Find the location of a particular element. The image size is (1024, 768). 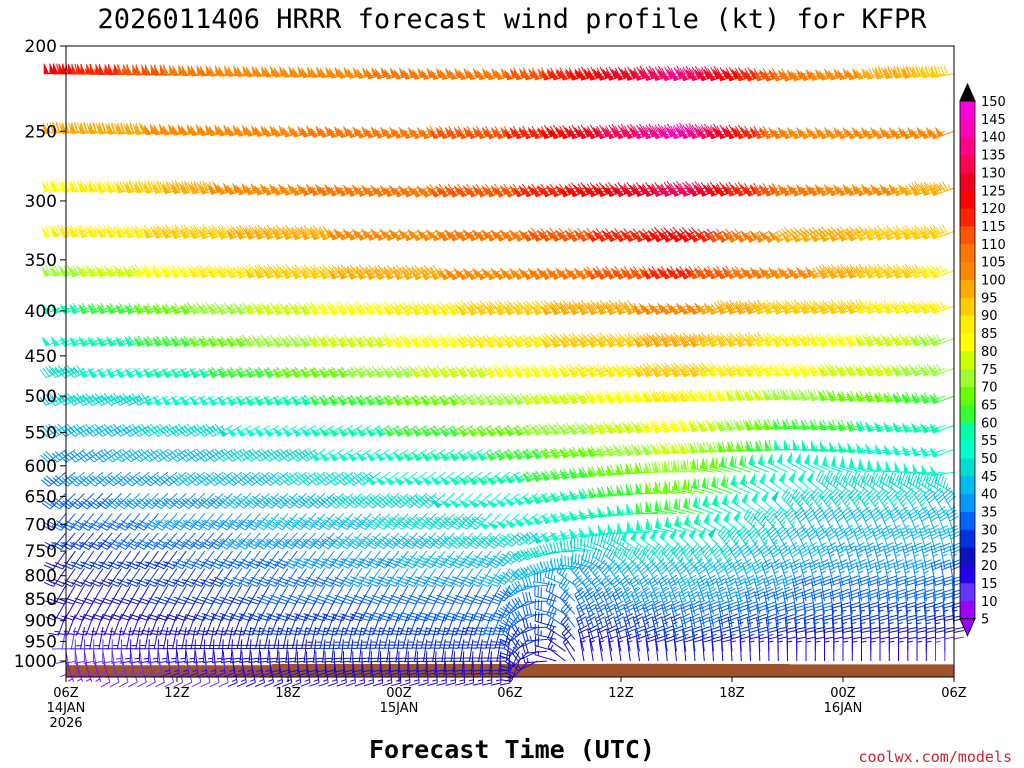

colorbar-swatch is located at coordinates (967, 235).